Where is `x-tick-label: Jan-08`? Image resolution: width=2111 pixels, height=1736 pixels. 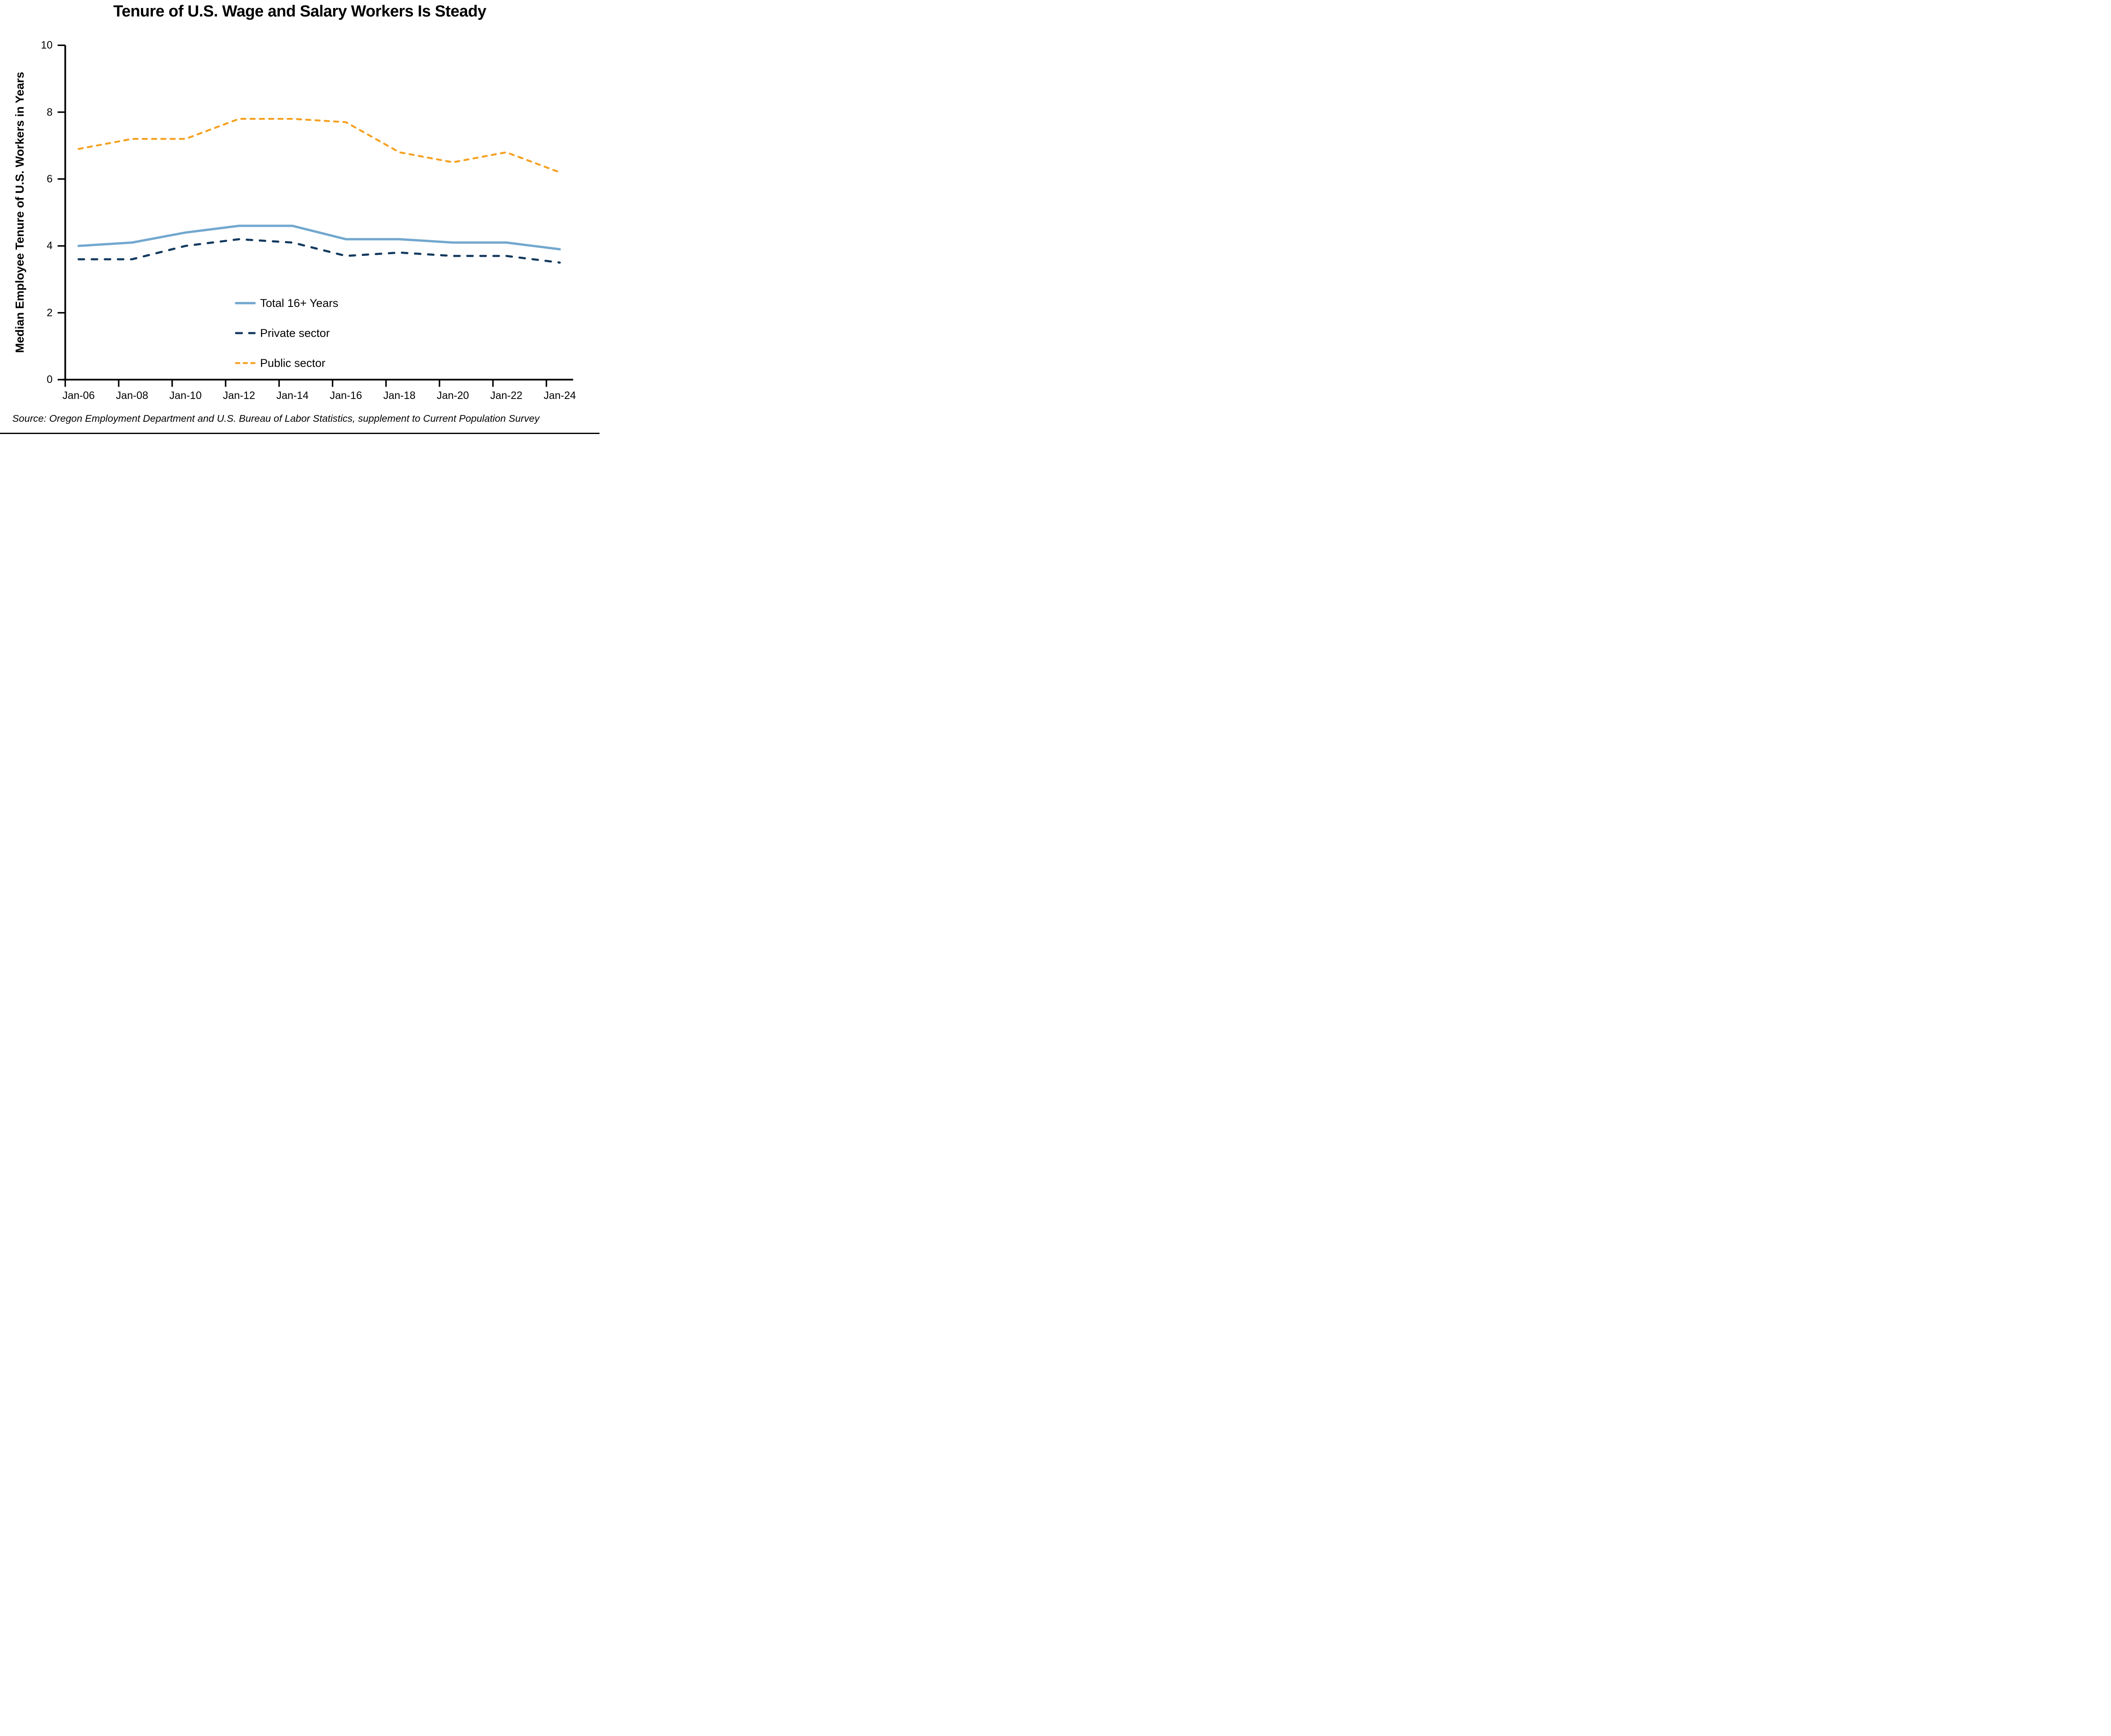
x-tick-label: Jan-08 is located at coordinates (132, 396).